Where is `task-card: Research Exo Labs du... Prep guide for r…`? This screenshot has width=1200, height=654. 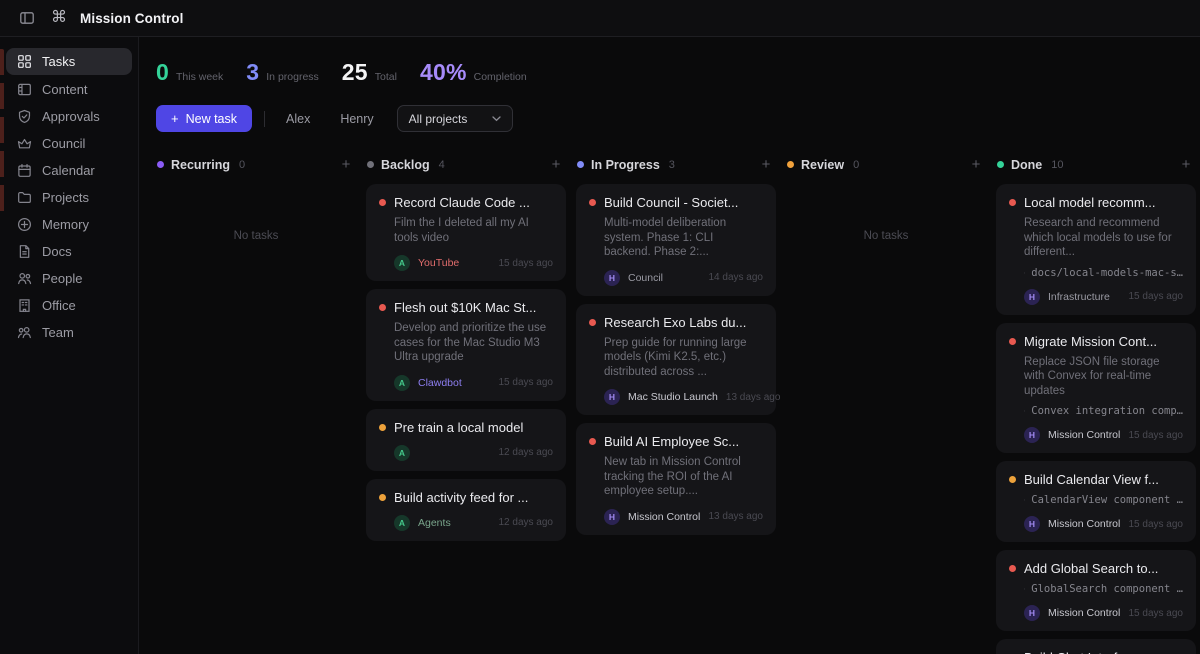 task-card: Research Exo Labs du... Prep guide for r… is located at coordinates (678, 359).